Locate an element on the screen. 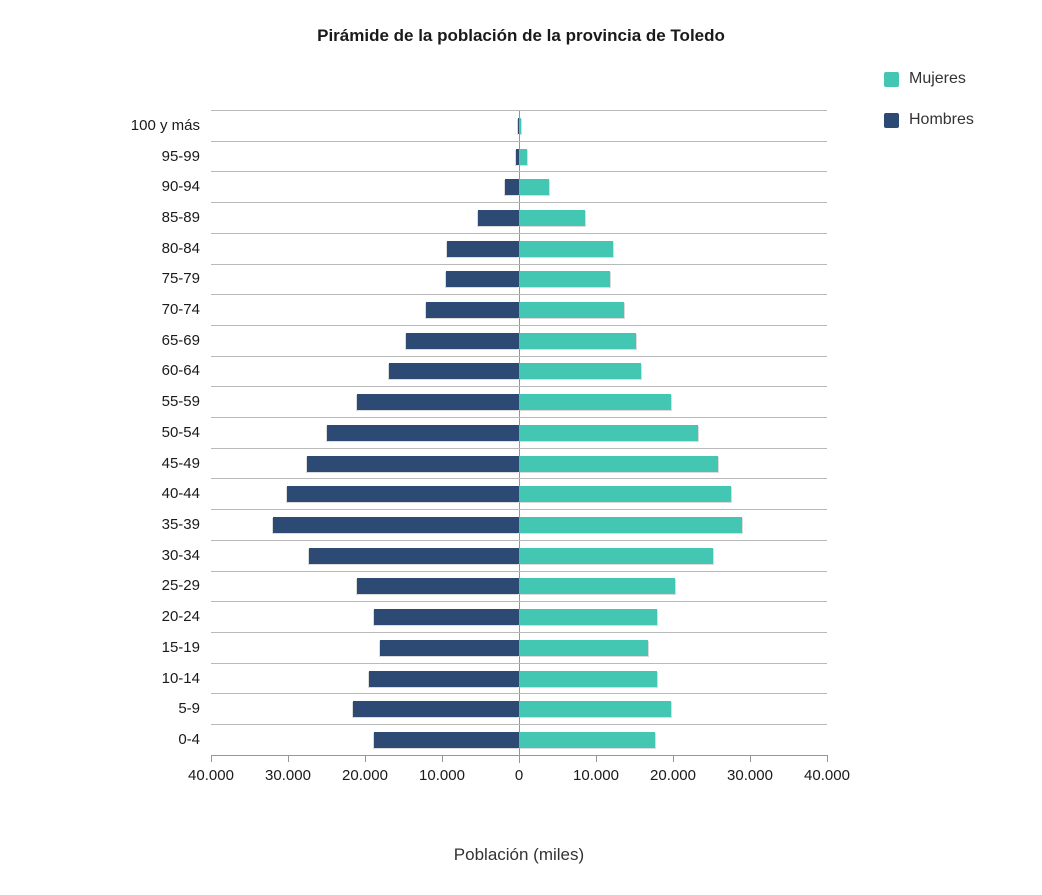  age-label-80-84: 80-84 is located at coordinates (180, 248).